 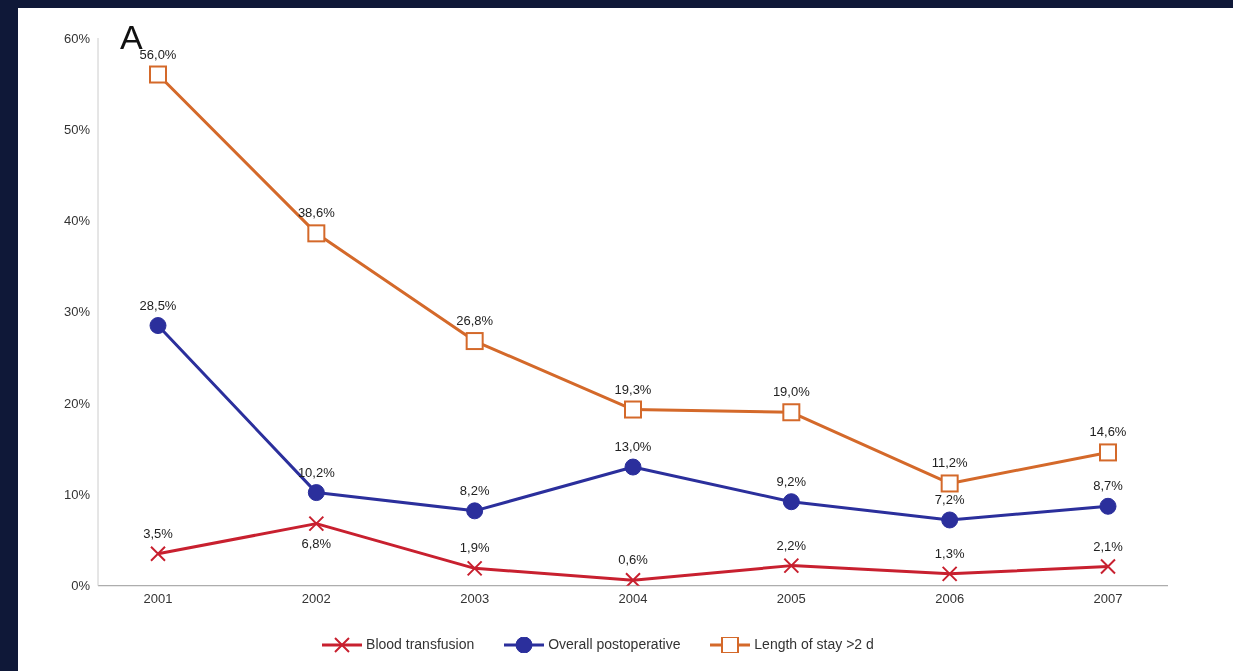 What do you see at coordinates (158, 533) in the screenshot?
I see `data-label: 3,5%` at bounding box center [158, 533].